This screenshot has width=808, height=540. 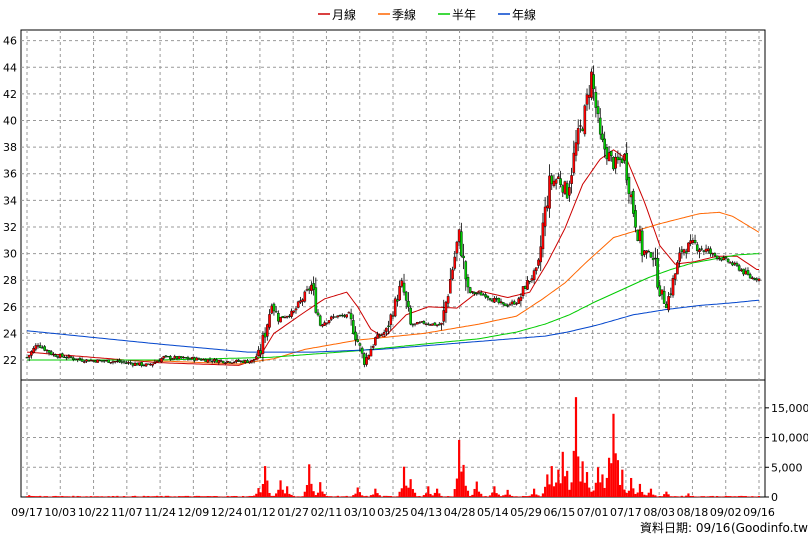 What do you see at coordinates (769, 528) in the screenshot?
I see `footer-source: (Goodinfo.tw)` at bounding box center [769, 528].